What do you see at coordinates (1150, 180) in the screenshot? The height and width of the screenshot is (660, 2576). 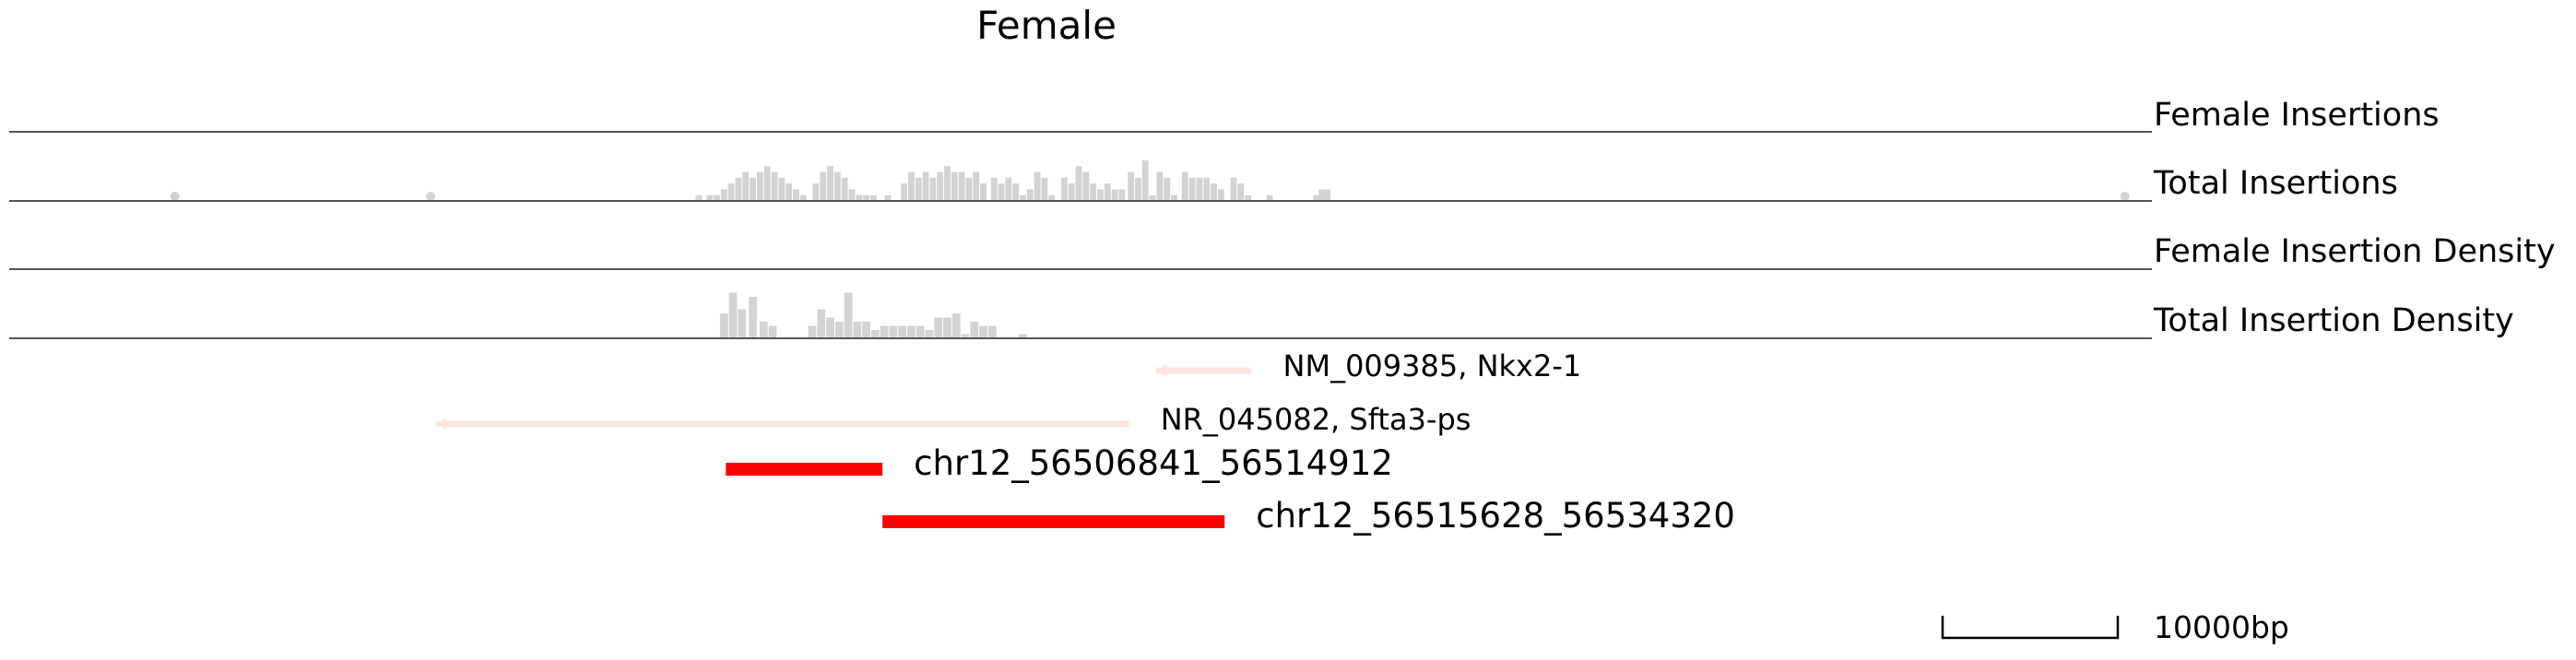 I see `total-insertions-marks` at bounding box center [1150, 180].